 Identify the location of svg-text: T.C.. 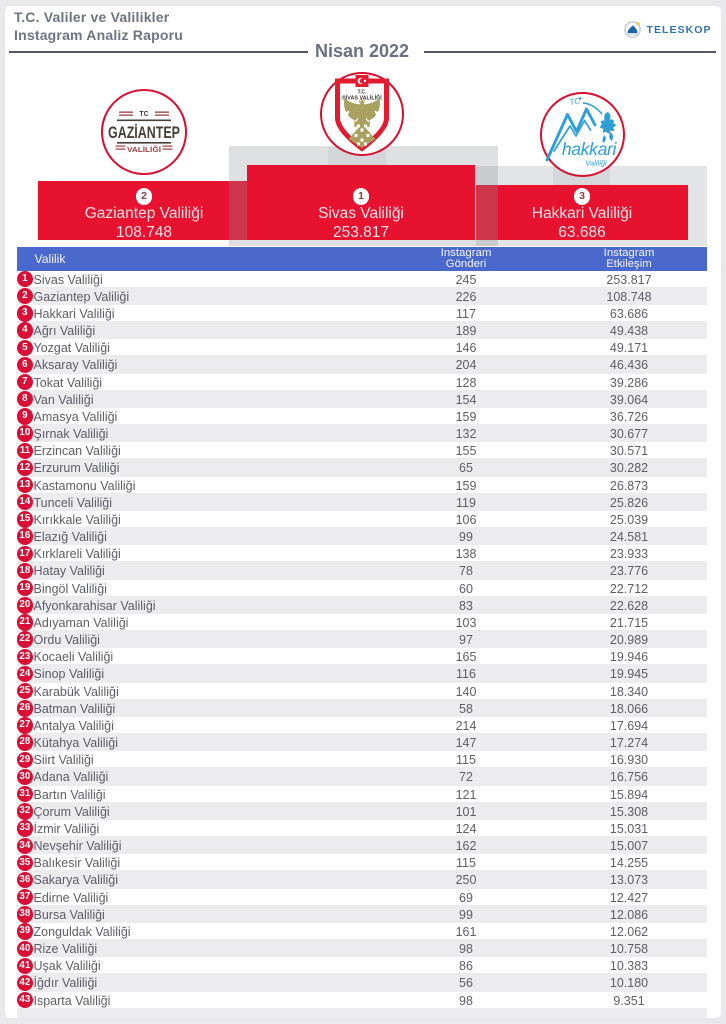
(363, 93).